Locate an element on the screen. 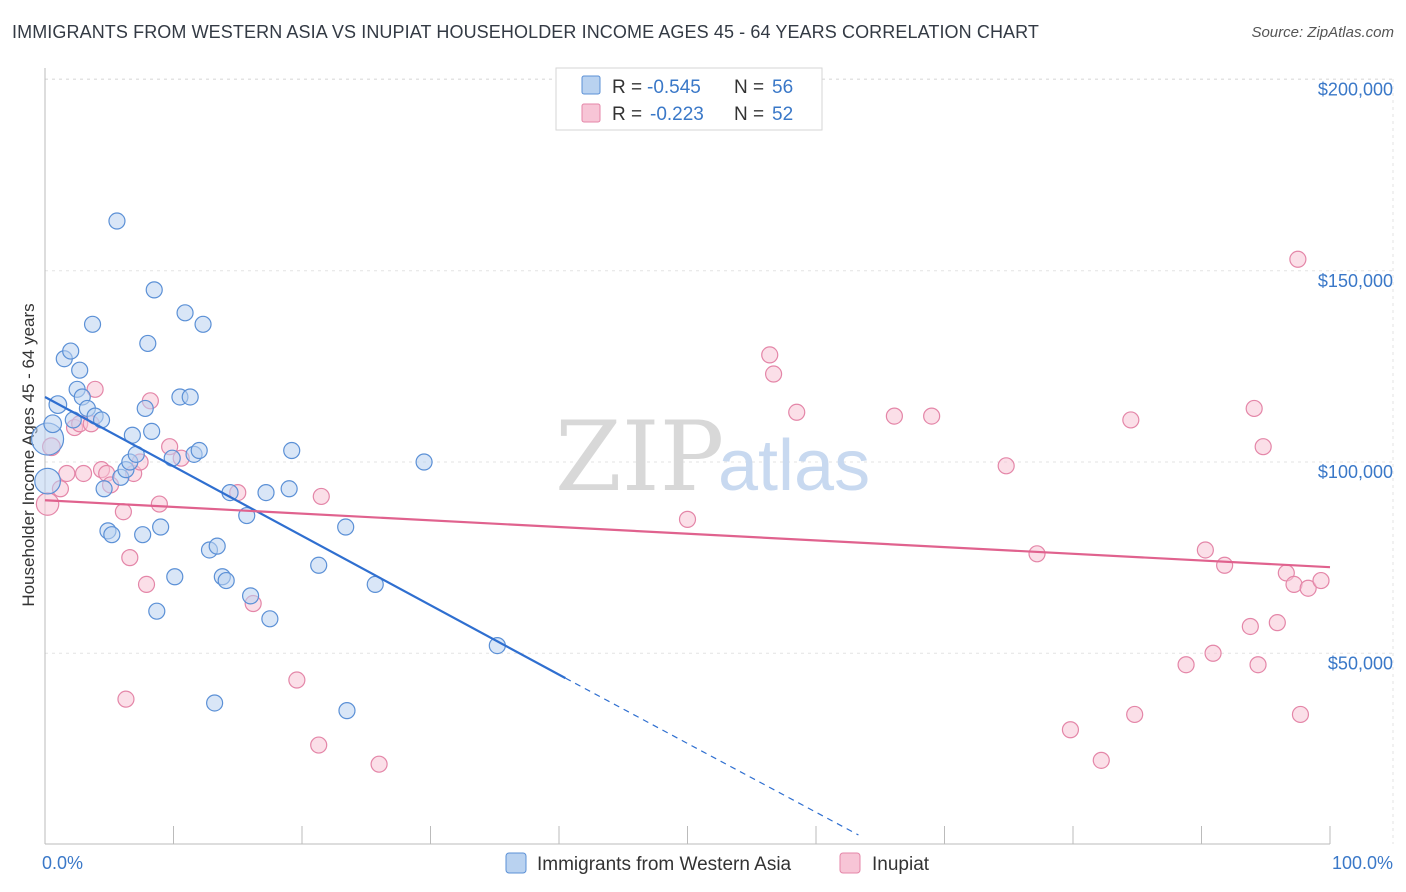  legend-r-label-2: R = is located at coordinates (627, 114).